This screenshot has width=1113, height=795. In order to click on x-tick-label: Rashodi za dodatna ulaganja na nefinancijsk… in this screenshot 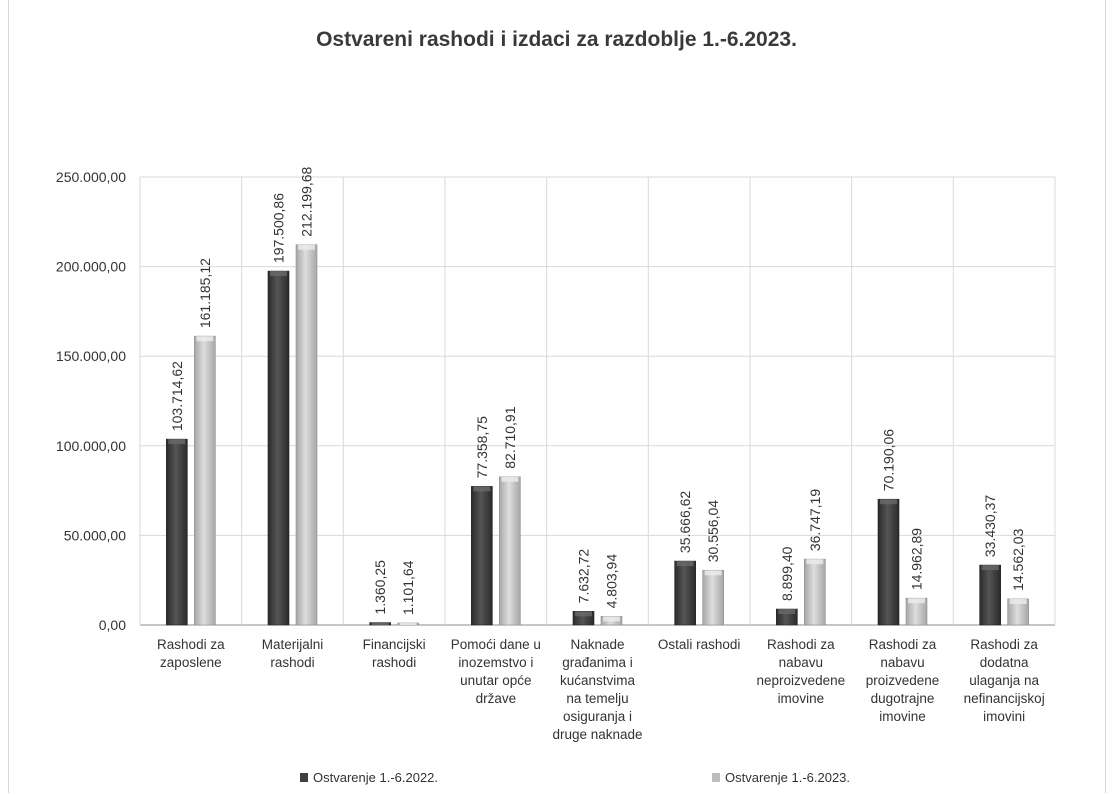, I will do `click(1004, 680)`.